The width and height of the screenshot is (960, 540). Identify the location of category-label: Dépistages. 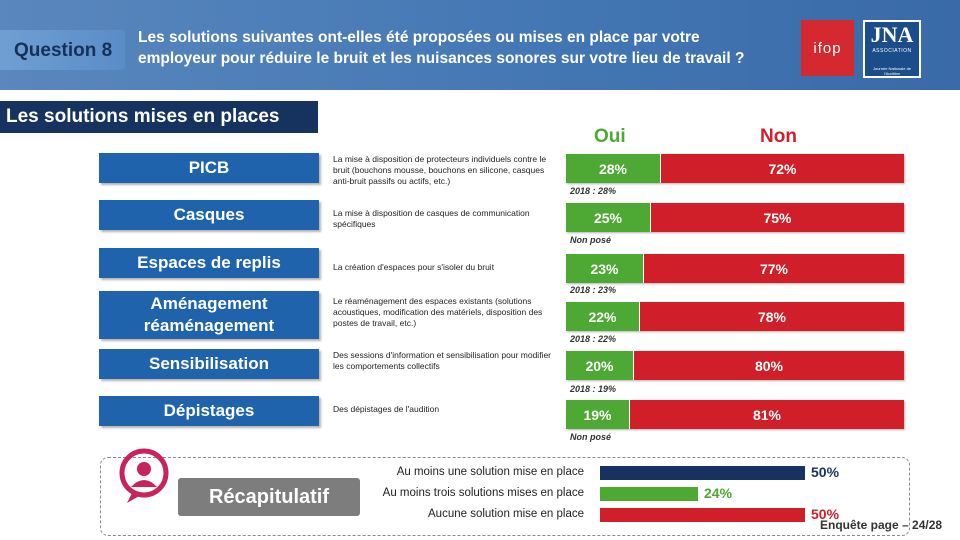
(209, 411).